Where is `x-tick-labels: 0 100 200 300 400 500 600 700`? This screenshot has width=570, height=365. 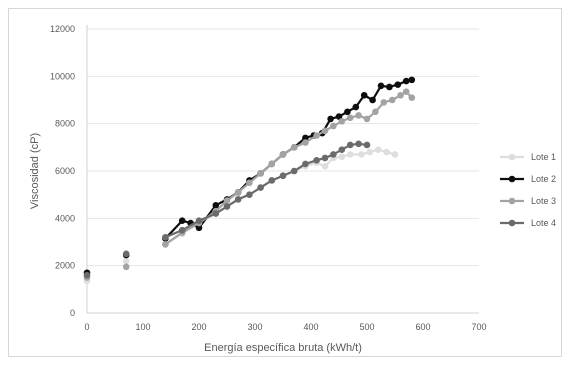 x-tick-labels: 0 100 200 300 400 500 600 700 is located at coordinates (285, 327).